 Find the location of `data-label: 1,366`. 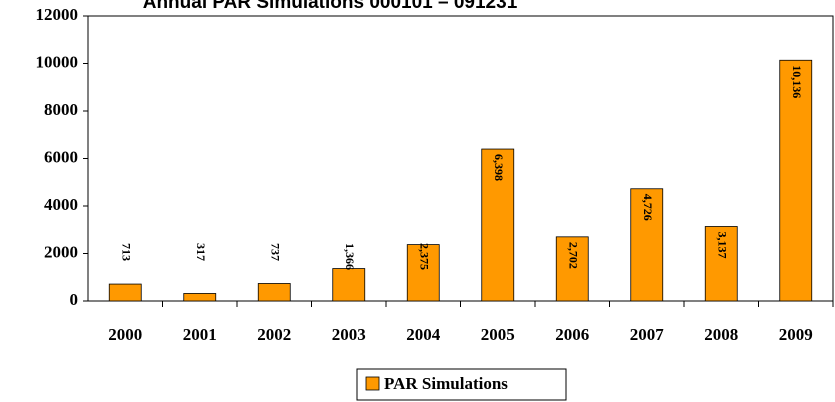

data-label: 1,366 is located at coordinates (350, 256).